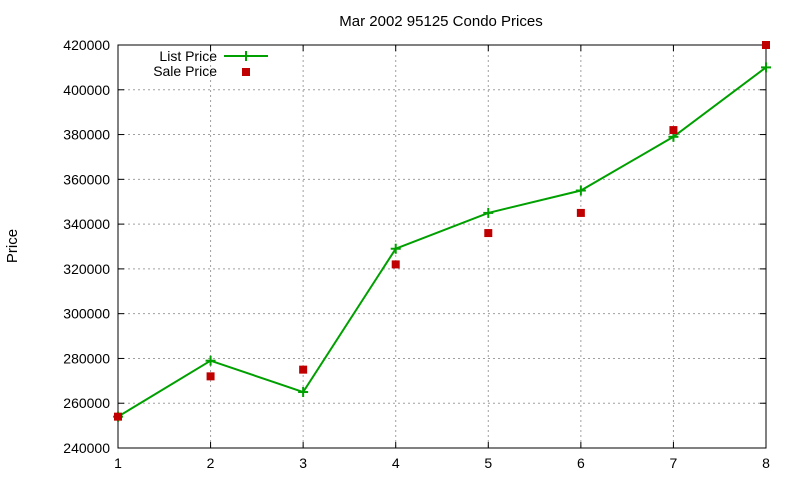 Image resolution: width=800 pixels, height=480 pixels. What do you see at coordinates (211, 463) in the screenshot?
I see `x-tick-label: 2` at bounding box center [211, 463].